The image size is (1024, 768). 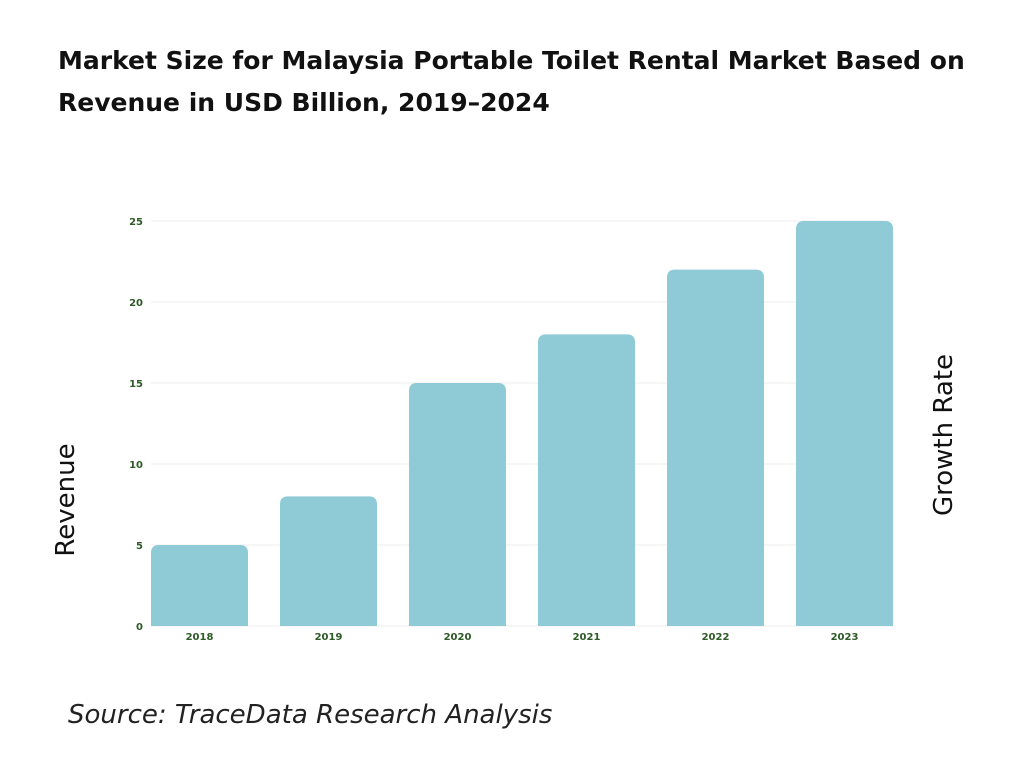 I want to click on x-tick-label: 2020, so click(x=458, y=637).